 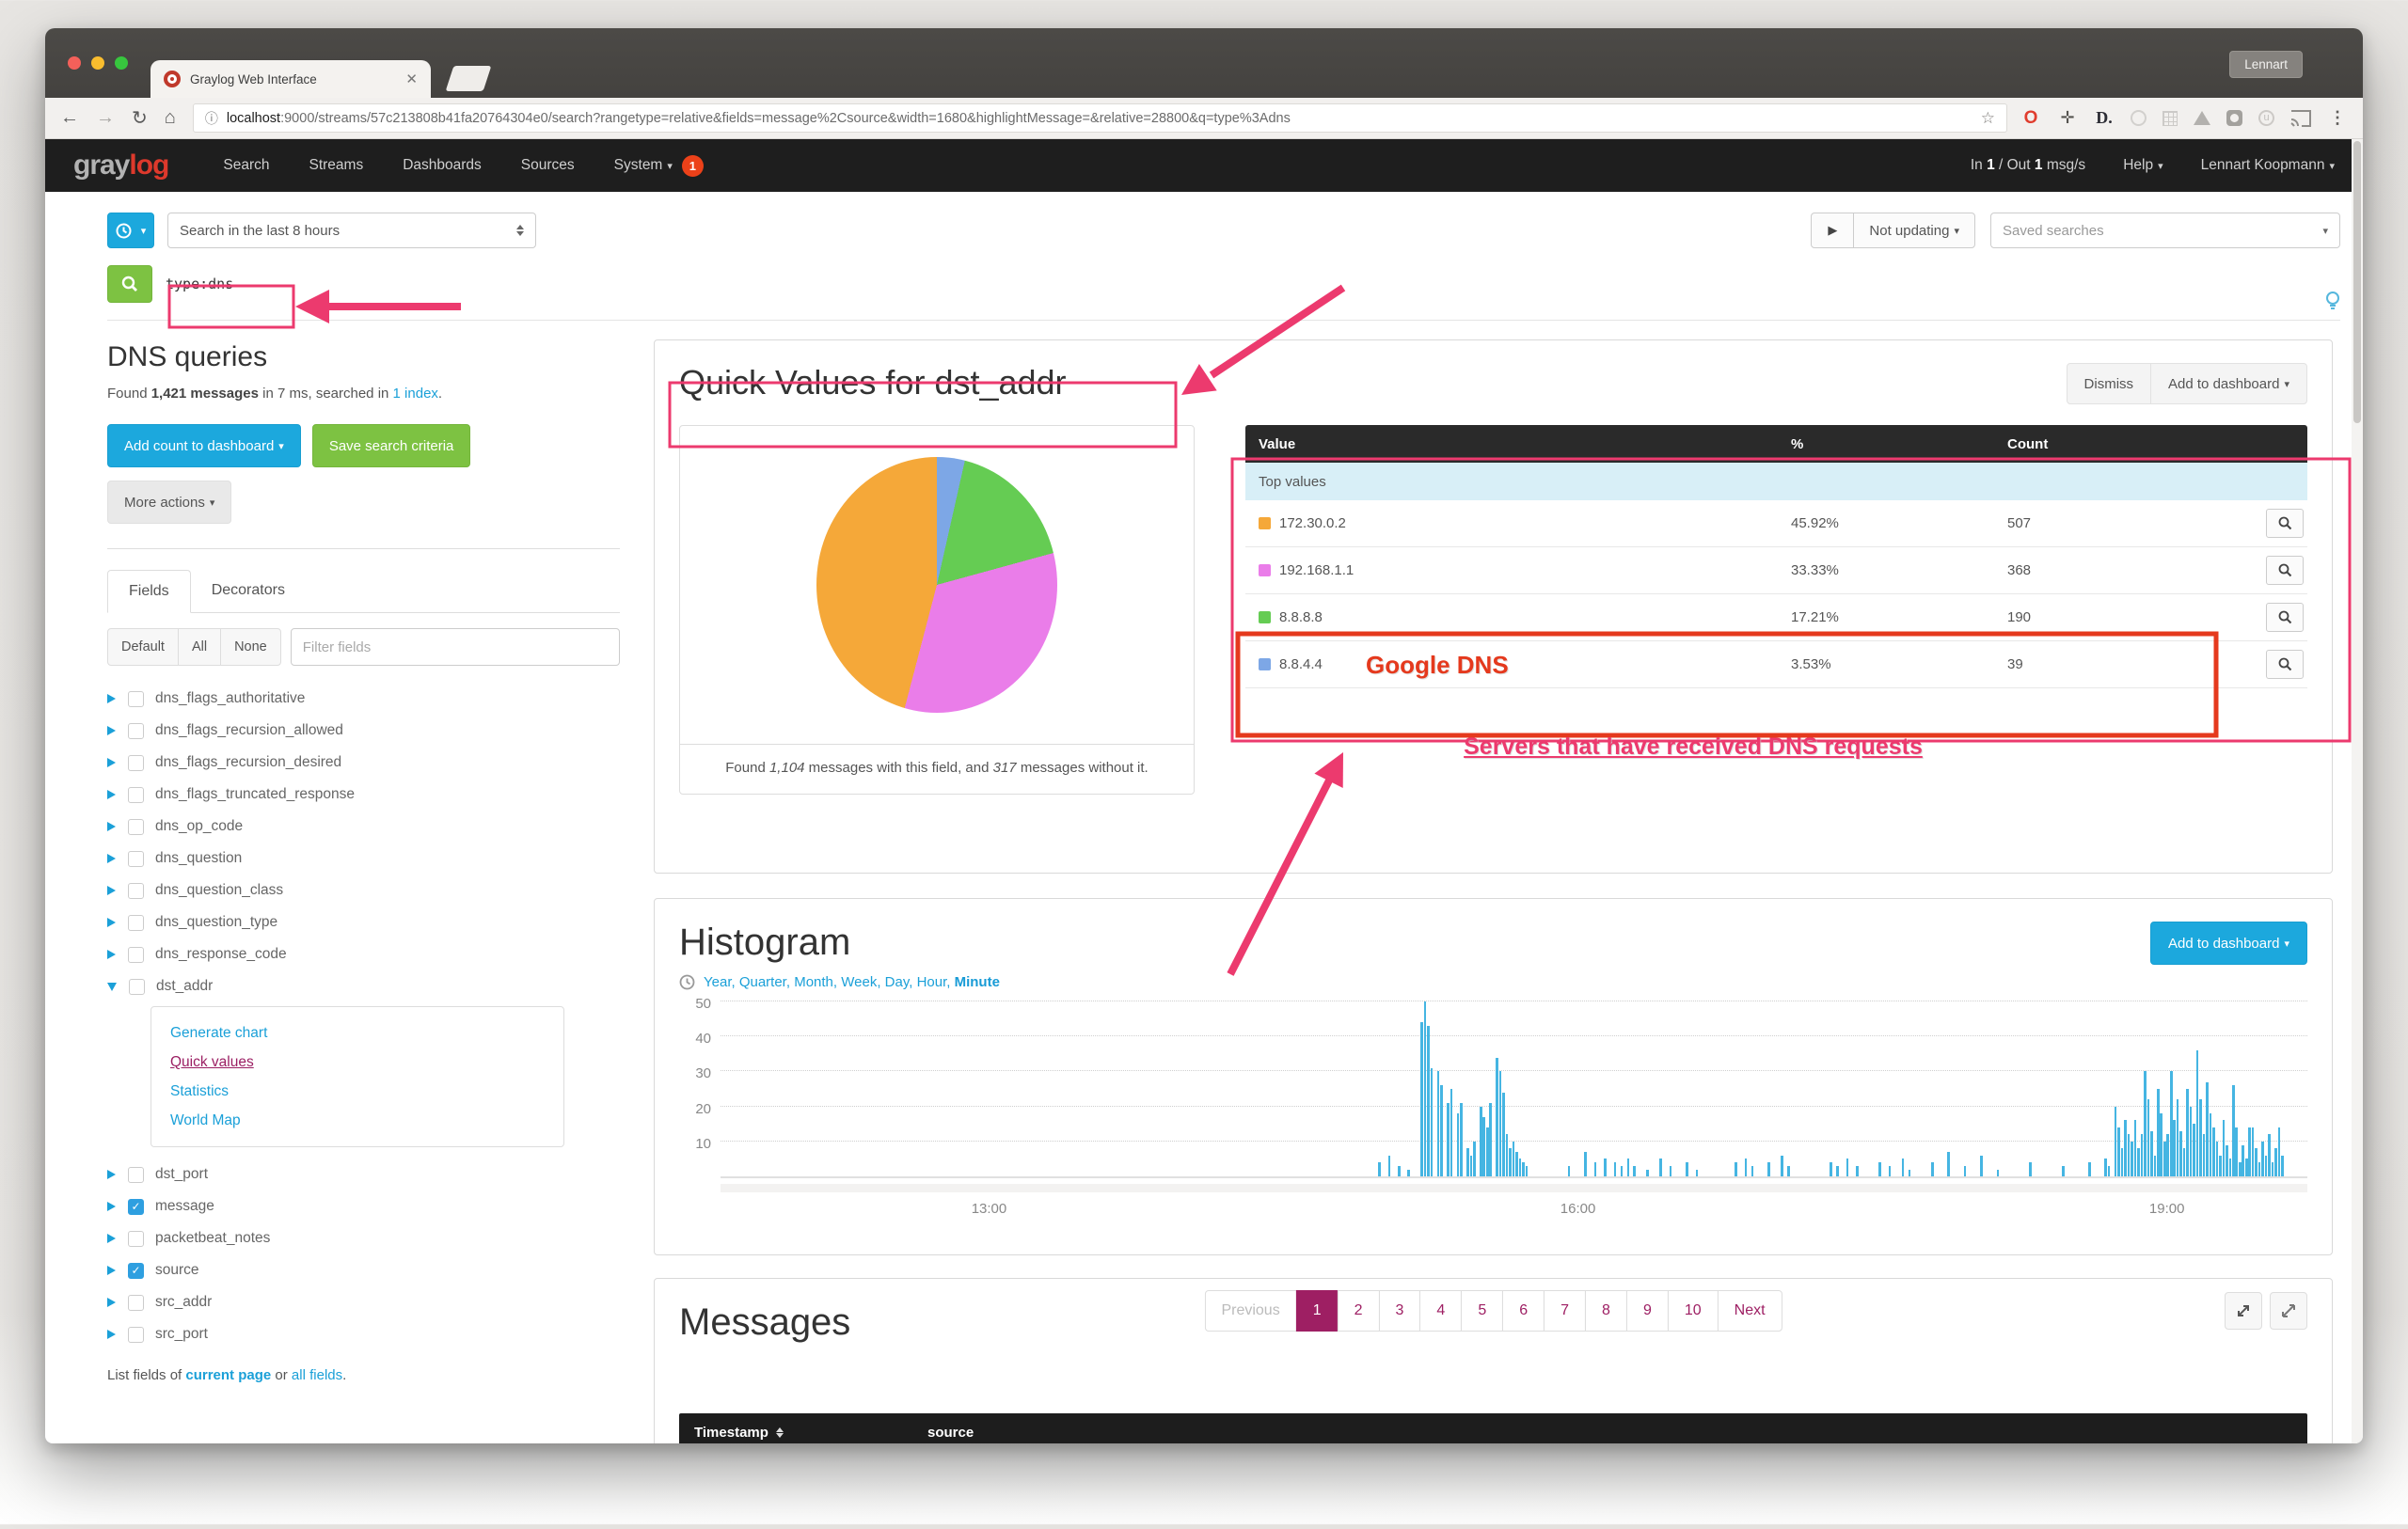 I want to click on field-action-world-map: World Map, so click(x=206, y=1120).